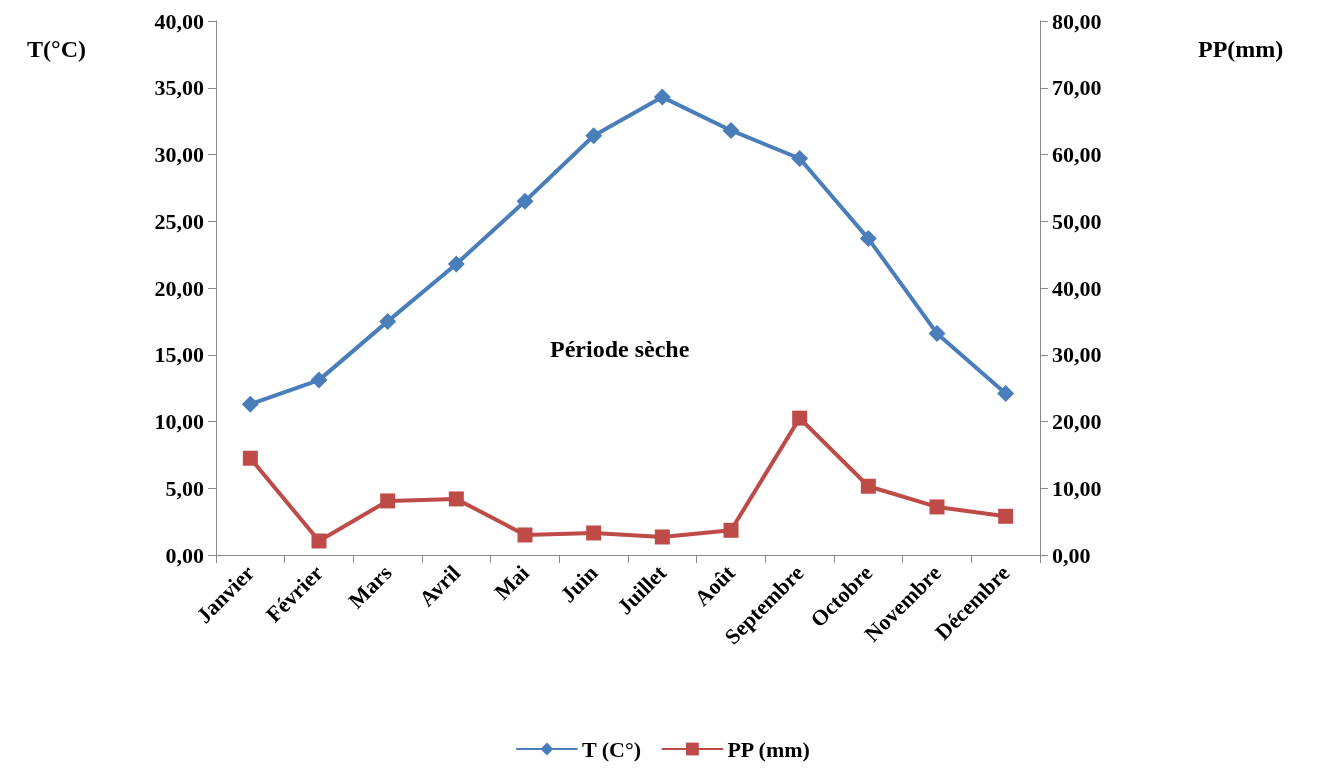  What do you see at coordinates (1077, 88) in the screenshot?
I see `y2-tick-label: 70,00` at bounding box center [1077, 88].